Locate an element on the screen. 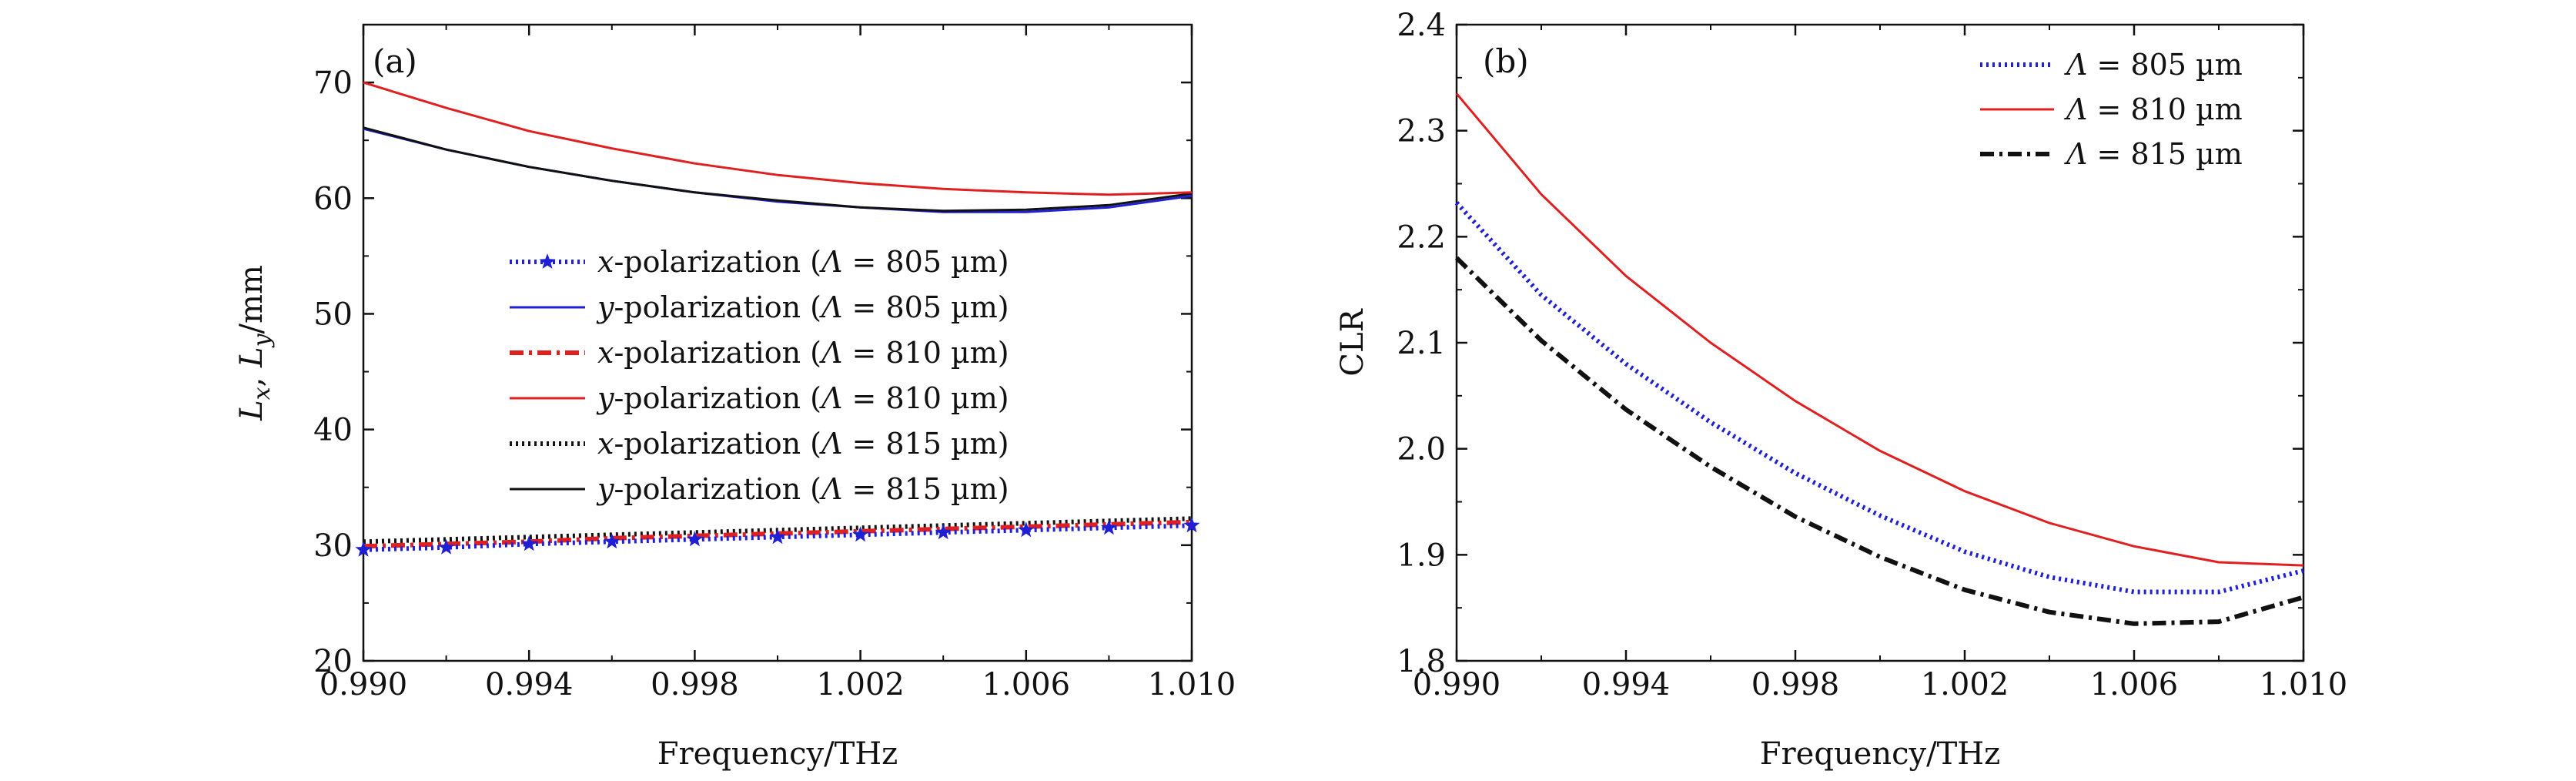 This screenshot has height=781, width=2576. panel-a-xlabel: Frequency/THz is located at coordinates (777, 754).